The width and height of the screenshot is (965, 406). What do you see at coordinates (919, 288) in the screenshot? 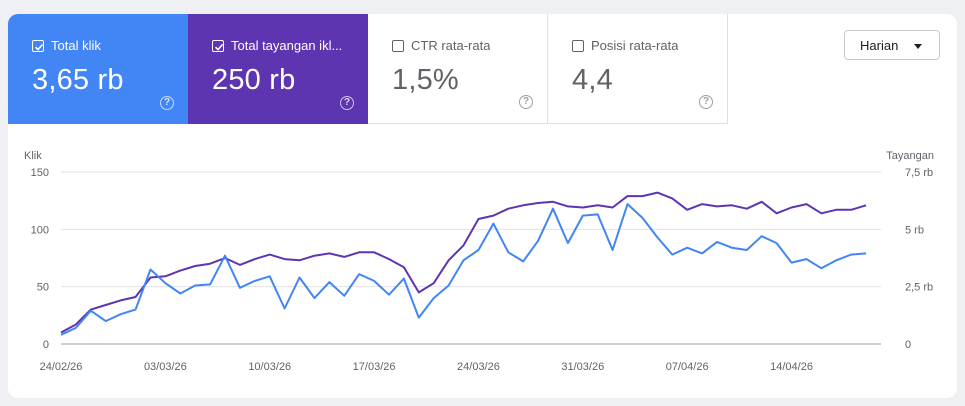
I see `right-axis-tick-label: 2,5 rb` at bounding box center [919, 288].